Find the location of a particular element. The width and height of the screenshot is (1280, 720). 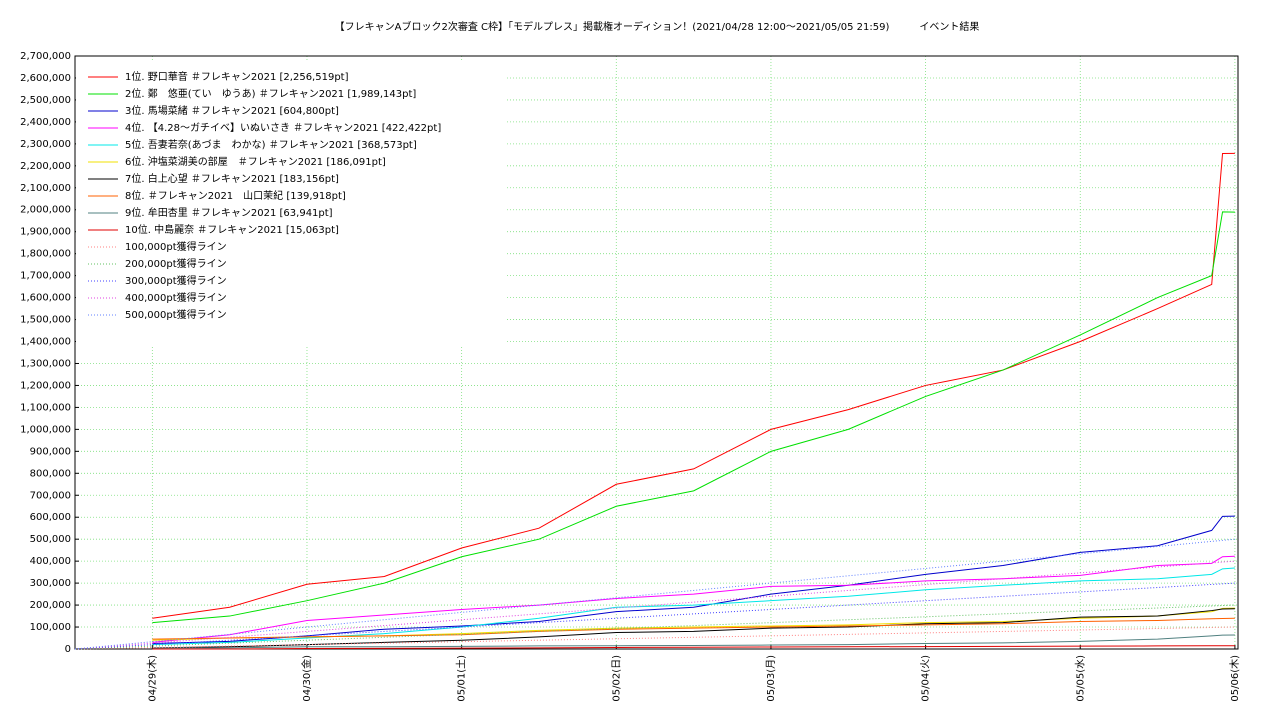

y-tick-label: 2,400,000 is located at coordinates (45, 122).